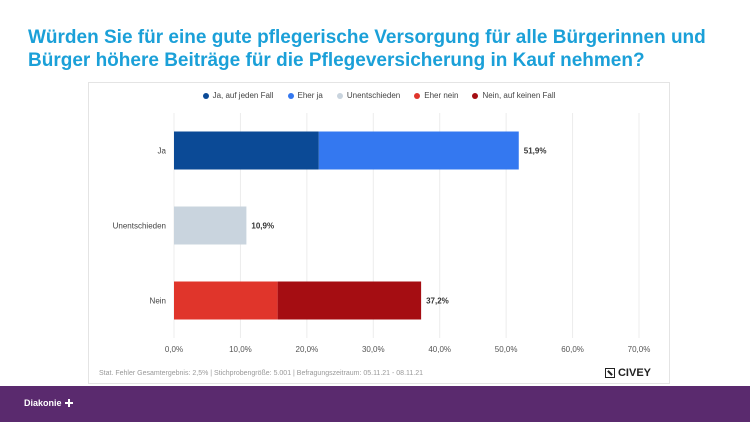  Describe the element at coordinates (139, 226) in the screenshot. I see `category-label: Unentschieden` at that location.